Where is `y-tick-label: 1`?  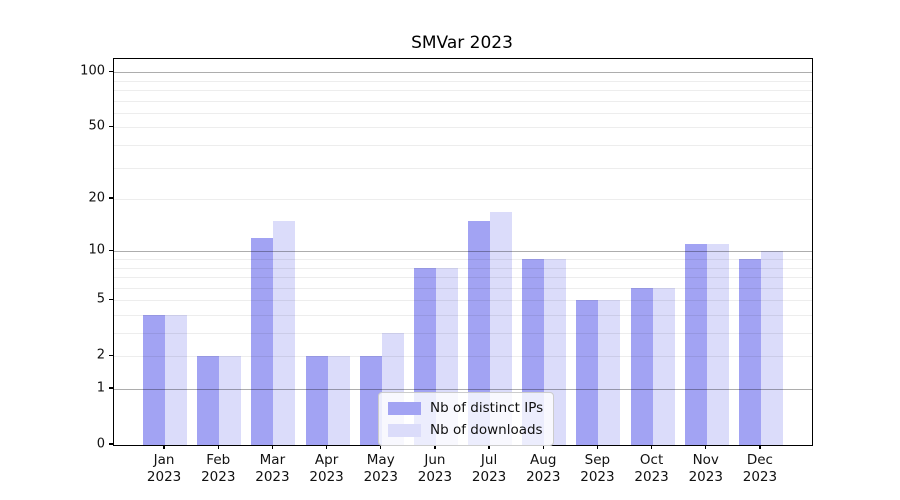 y-tick-label: 1 is located at coordinates (100, 388).